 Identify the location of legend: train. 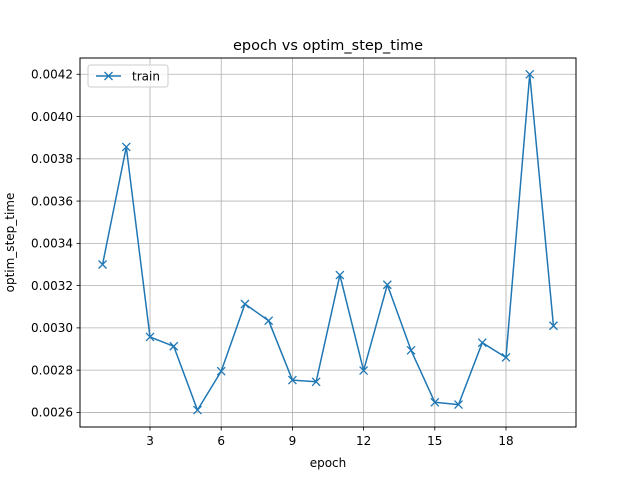
(128, 76).